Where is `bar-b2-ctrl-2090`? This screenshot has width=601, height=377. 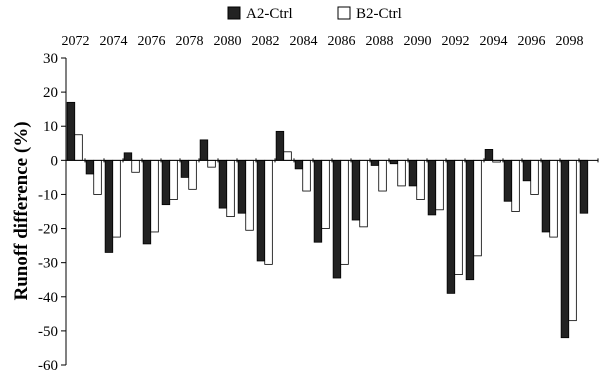
bar-b2-ctrl-2090 is located at coordinates (420, 179).